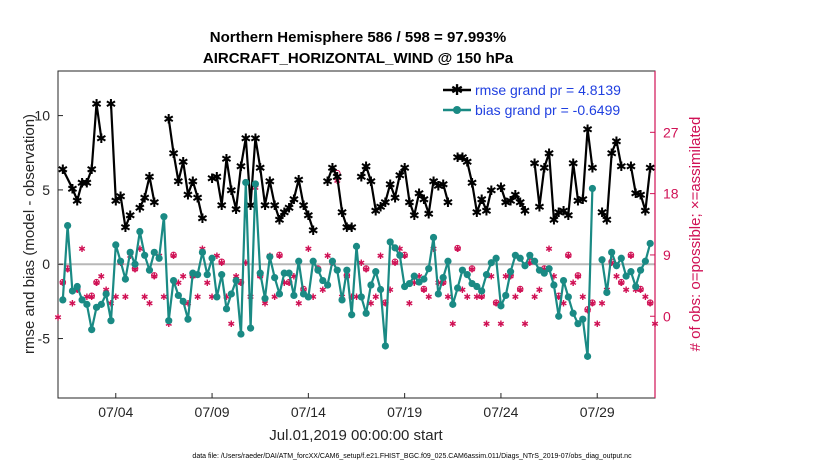 This screenshot has width=830, height=470. Describe the element at coordinates (115, 412) in the screenshot. I see `x-tick-label: 07/04` at that location.